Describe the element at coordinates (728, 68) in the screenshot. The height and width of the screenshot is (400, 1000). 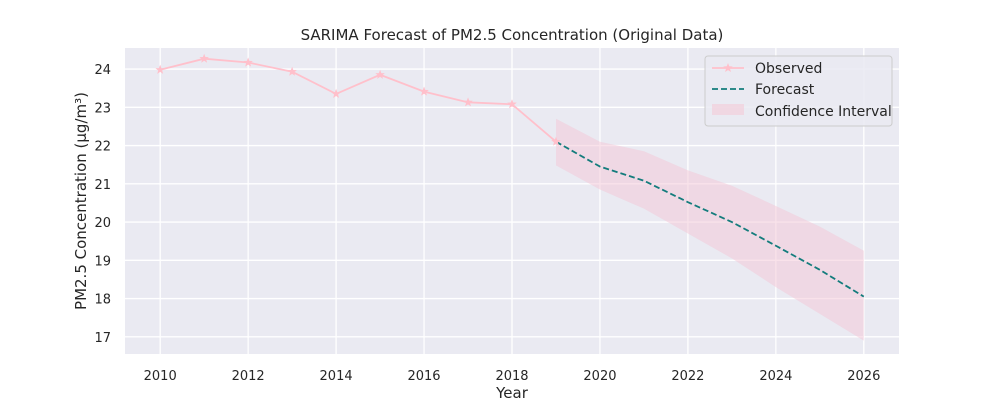
I see `legend-observed-star-icon` at that location.